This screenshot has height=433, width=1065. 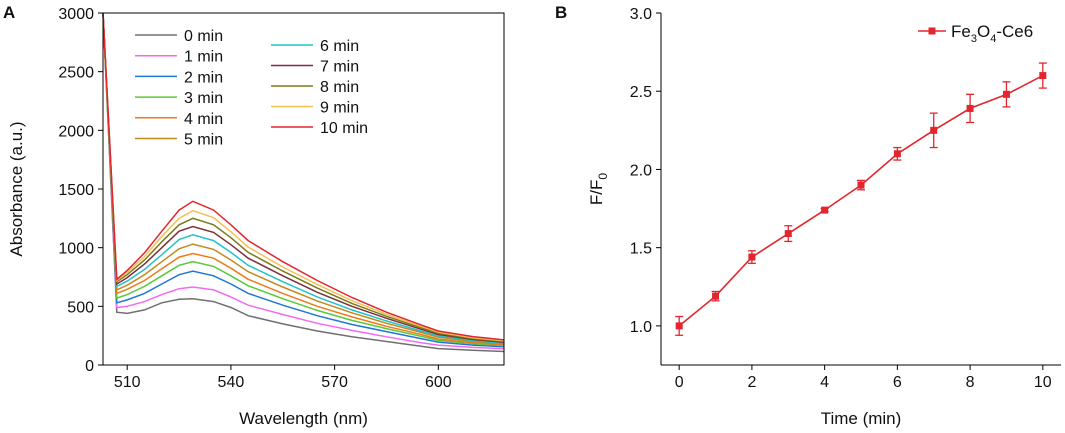 I want to click on legend-entry-a-10: 10 min, so click(x=319, y=128).